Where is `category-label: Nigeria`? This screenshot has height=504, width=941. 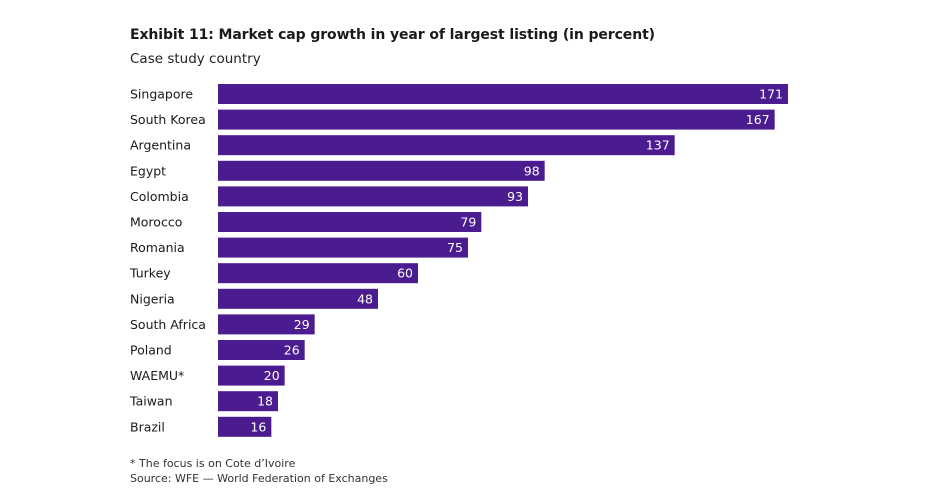 category-label: Nigeria is located at coordinates (152, 298).